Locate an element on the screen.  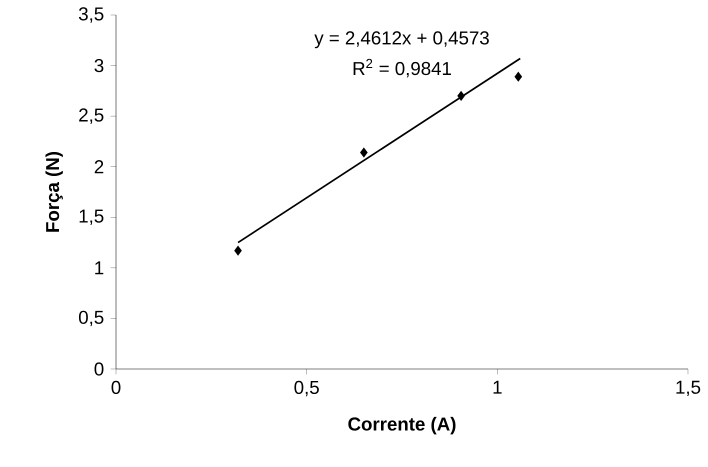
annotation: y = 2,4612x + 0,4573 is located at coordinates (401, 39).